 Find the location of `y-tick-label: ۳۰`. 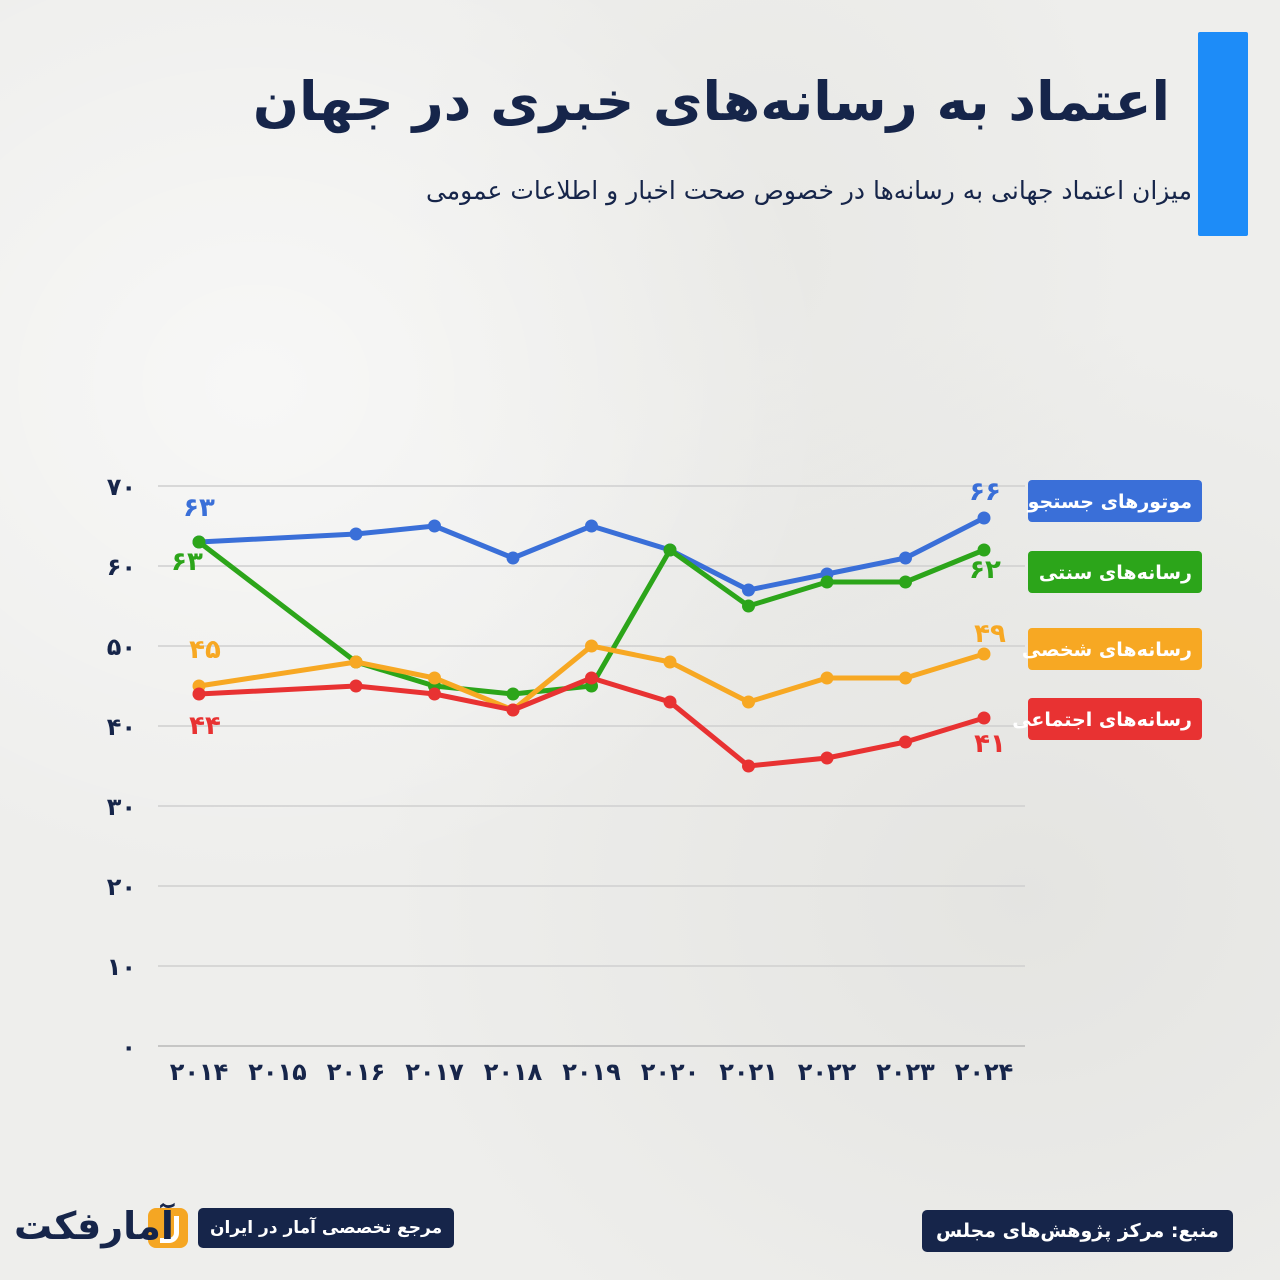

y-tick-label: ۳۰ is located at coordinates (121, 807).